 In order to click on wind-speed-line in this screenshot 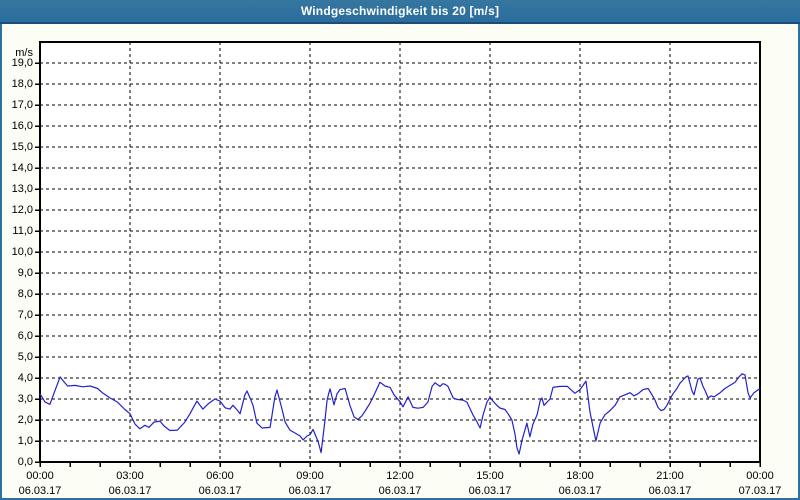, I will do `click(400, 414)`.